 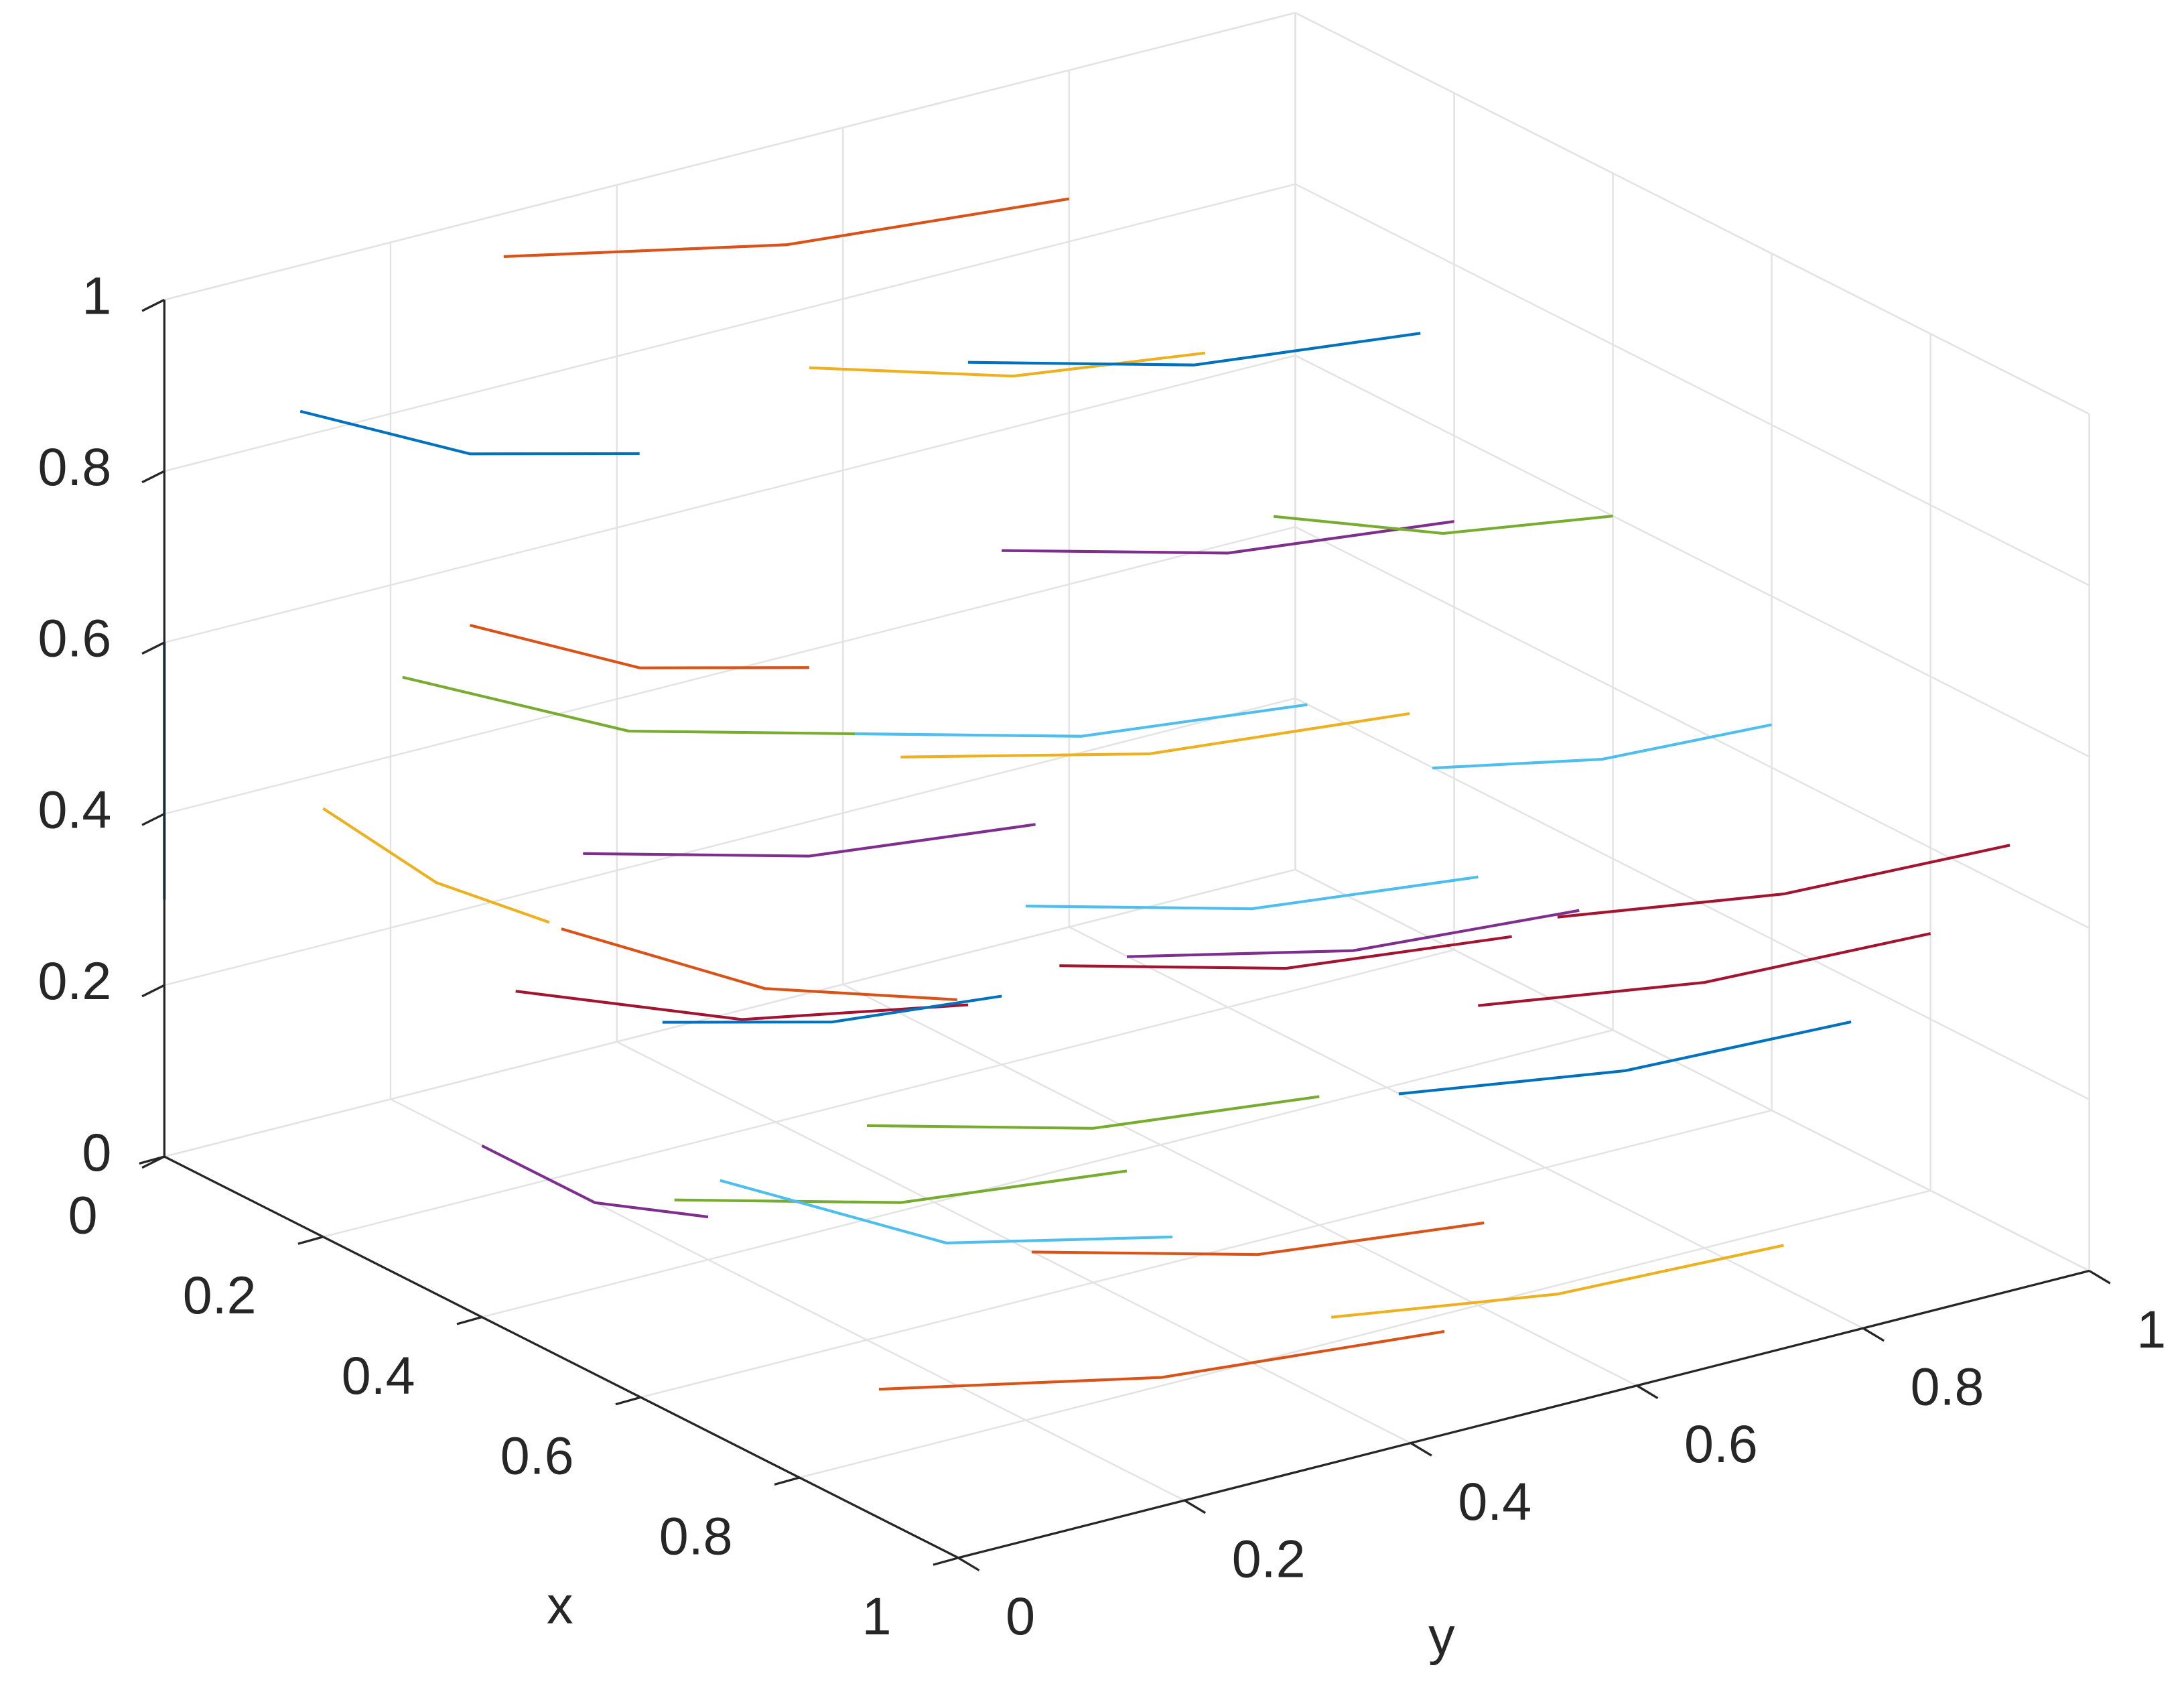 What do you see at coordinates (74, 980) in the screenshot?
I see `z-tick-label: 0.2` at bounding box center [74, 980].